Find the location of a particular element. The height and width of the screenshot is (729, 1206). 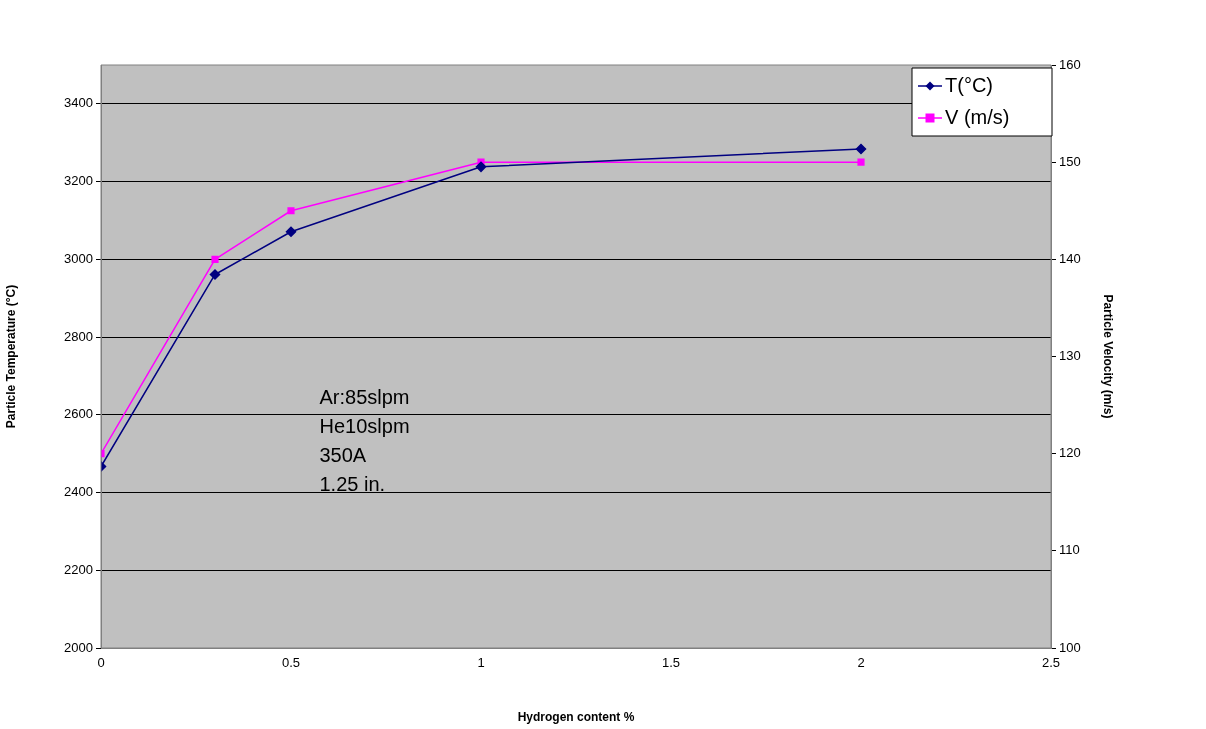

y-tick-label: 2800 is located at coordinates (78, 336).